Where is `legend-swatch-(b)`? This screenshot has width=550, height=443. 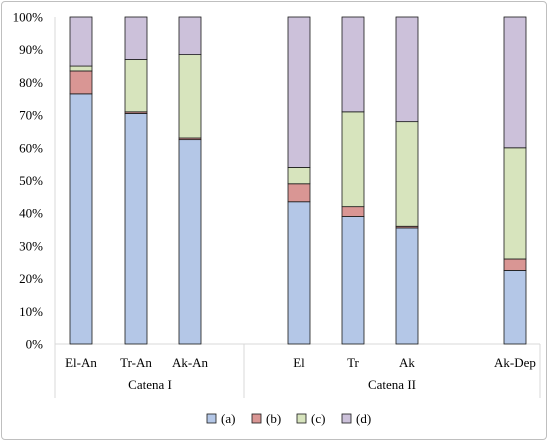 legend-swatch-(b) is located at coordinates (256, 418).